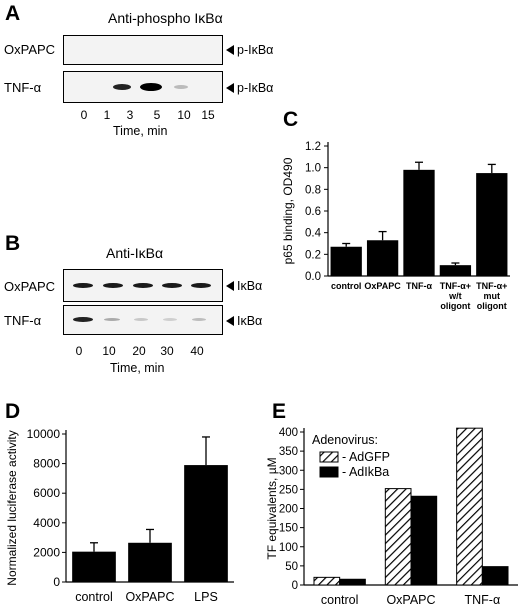 The height and width of the screenshot is (608, 520). I want to click on y-tick-label: 4000, so click(46, 523).